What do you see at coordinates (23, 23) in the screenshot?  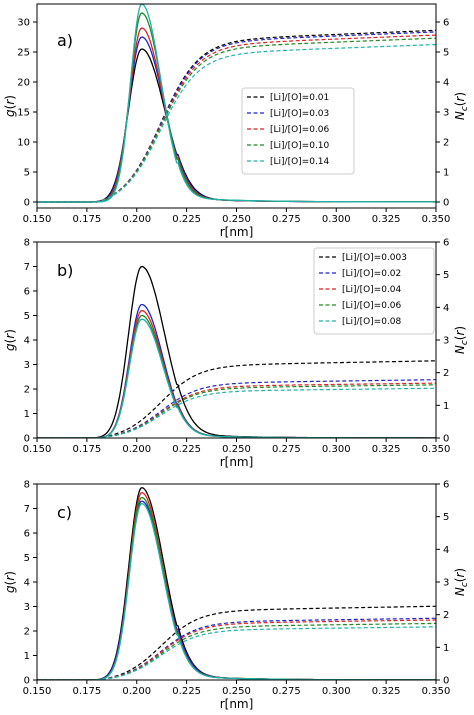 I see `y-tick-label: 30` at bounding box center [23, 23].